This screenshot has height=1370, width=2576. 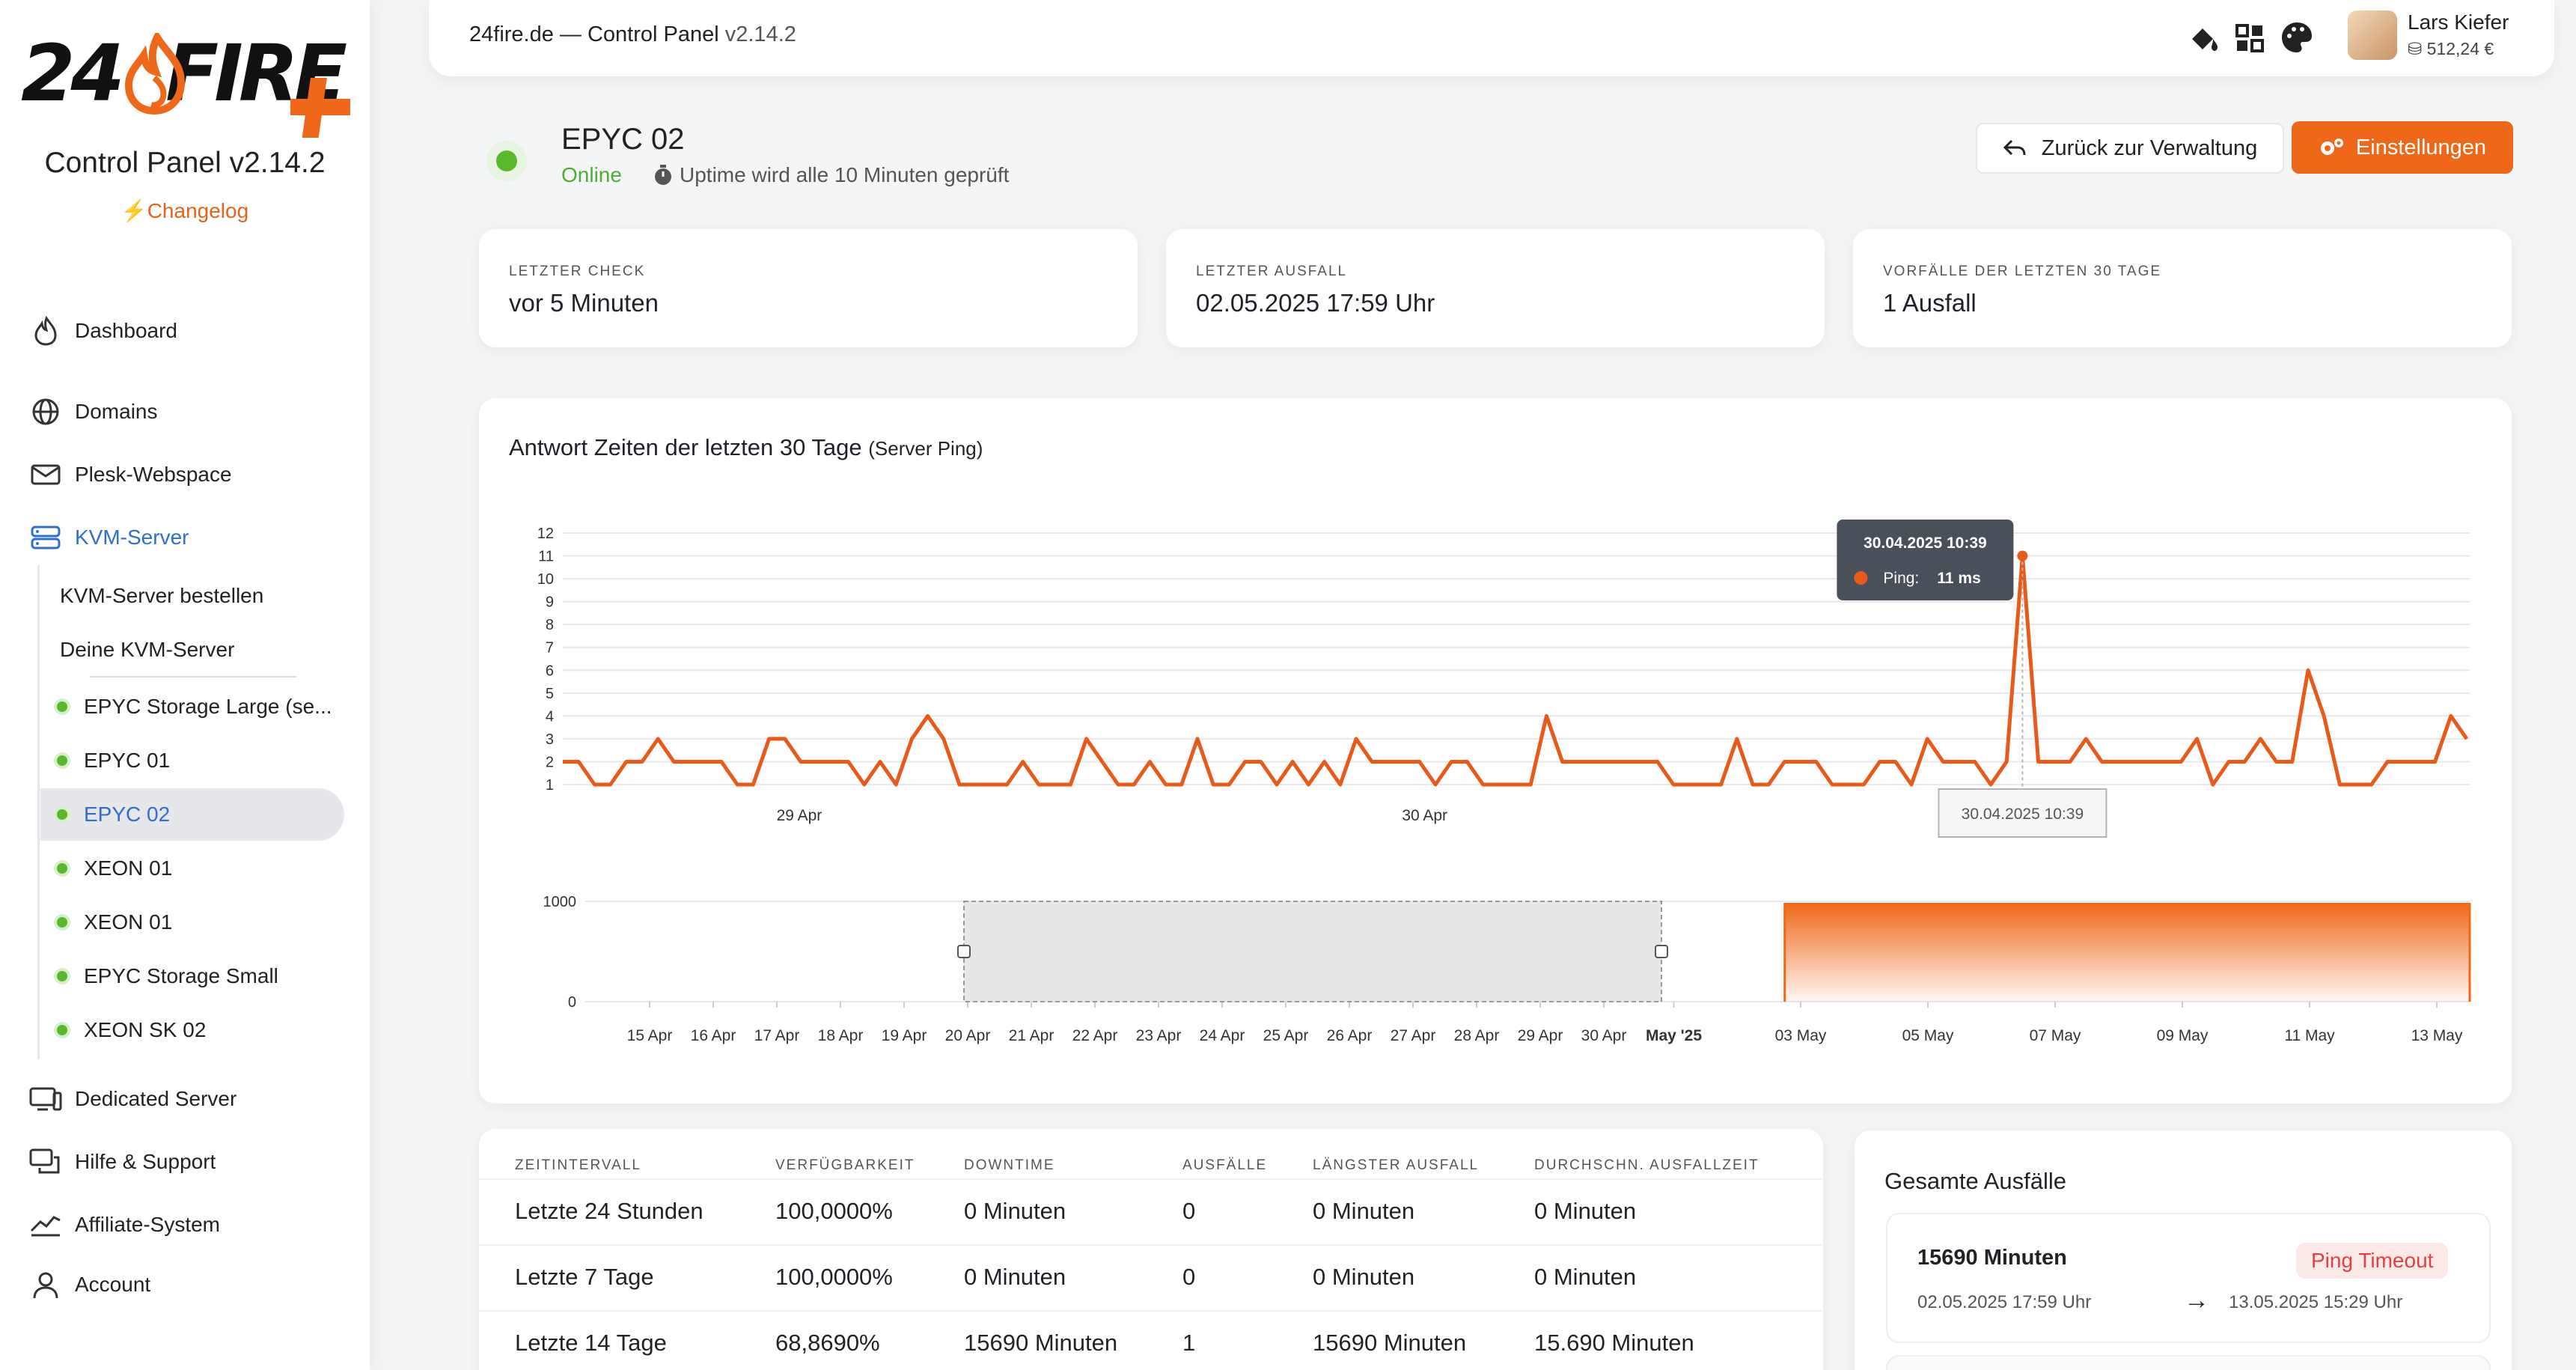 What do you see at coordinates (2250, 37) in the screenshot?
I see `grid-icon` at bounding box center [2250, 37].